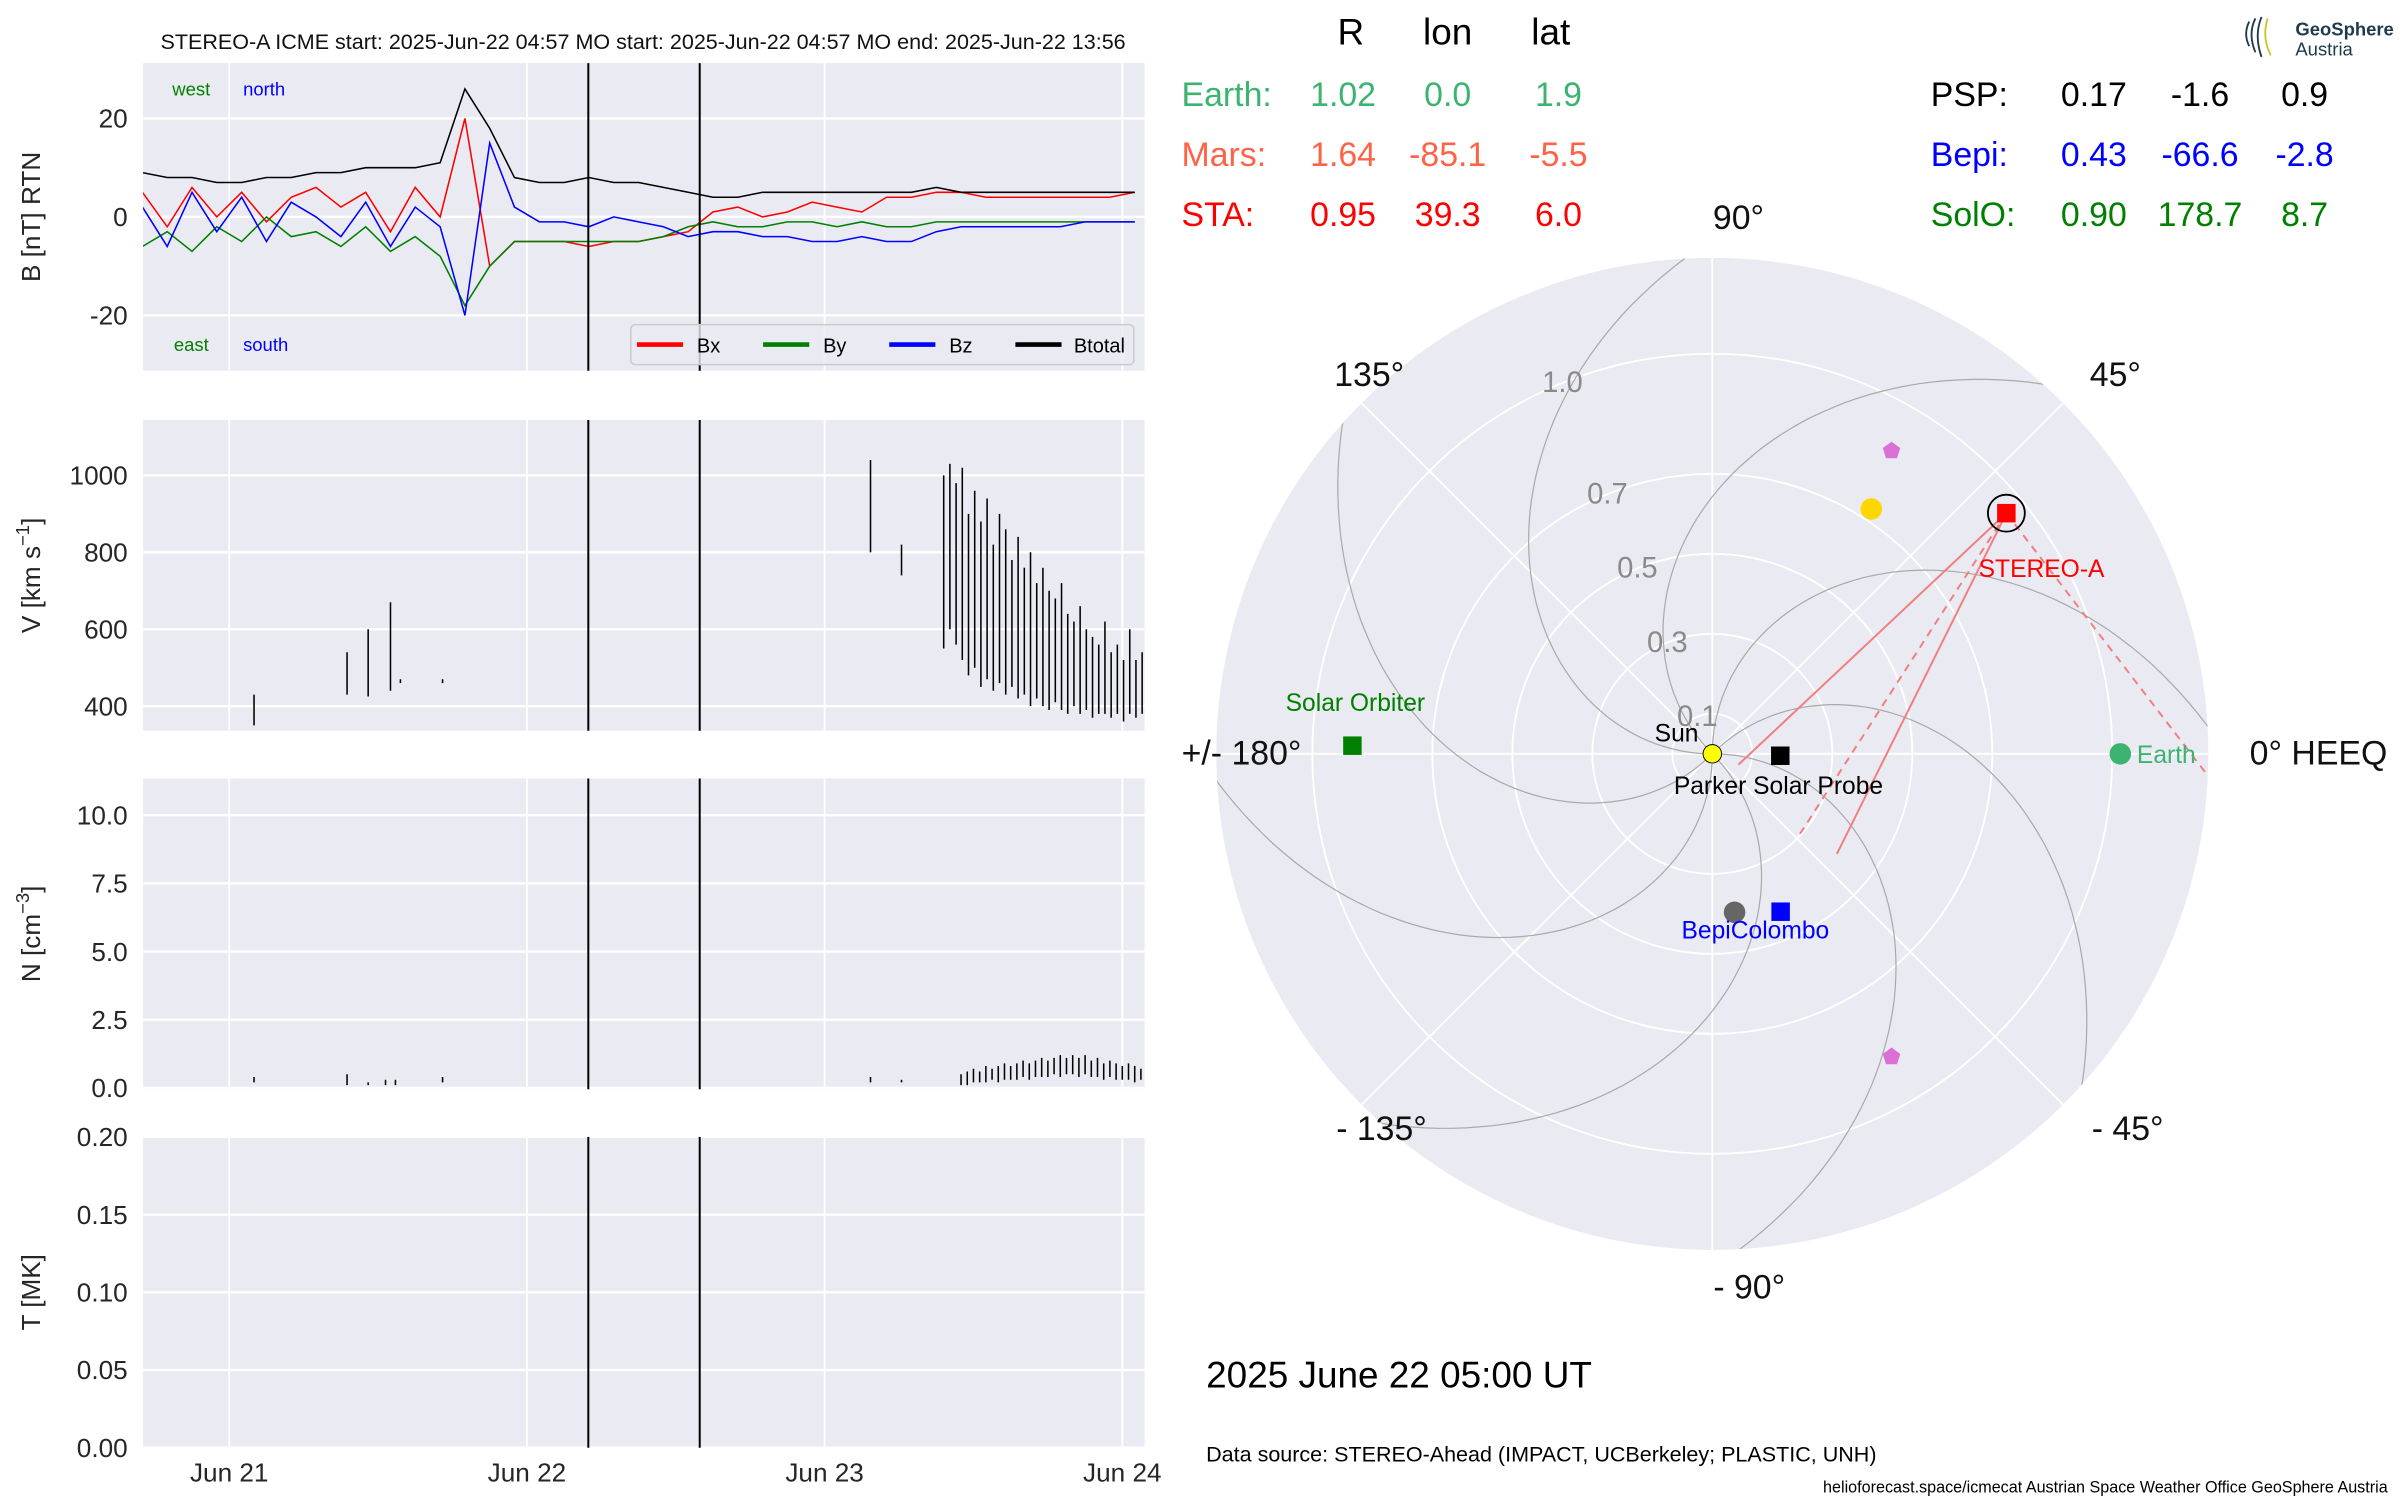 Image resolution: width=2400 pixels, height=1500 pixels. What do you see at coordinates (1969, 155) in the screenshot?
I see `row-label: Bepi:` at bounding box center [1969, 155].